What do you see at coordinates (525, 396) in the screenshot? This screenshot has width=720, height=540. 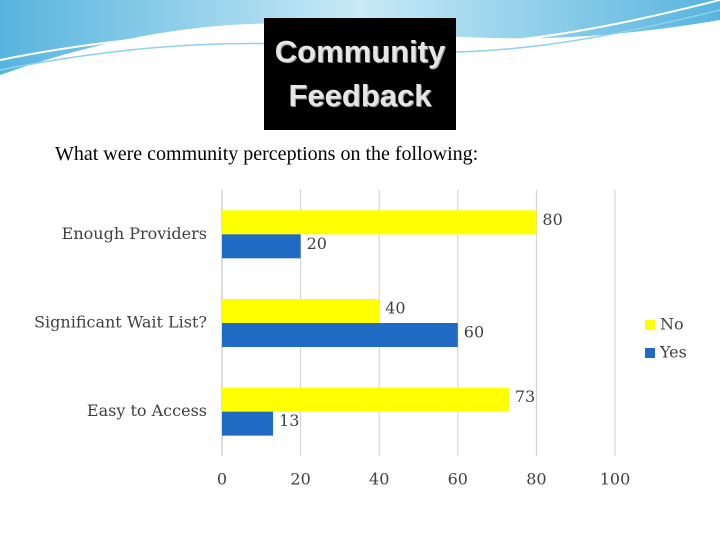 I see `data-label: 73` at bounding box center [525, 396].